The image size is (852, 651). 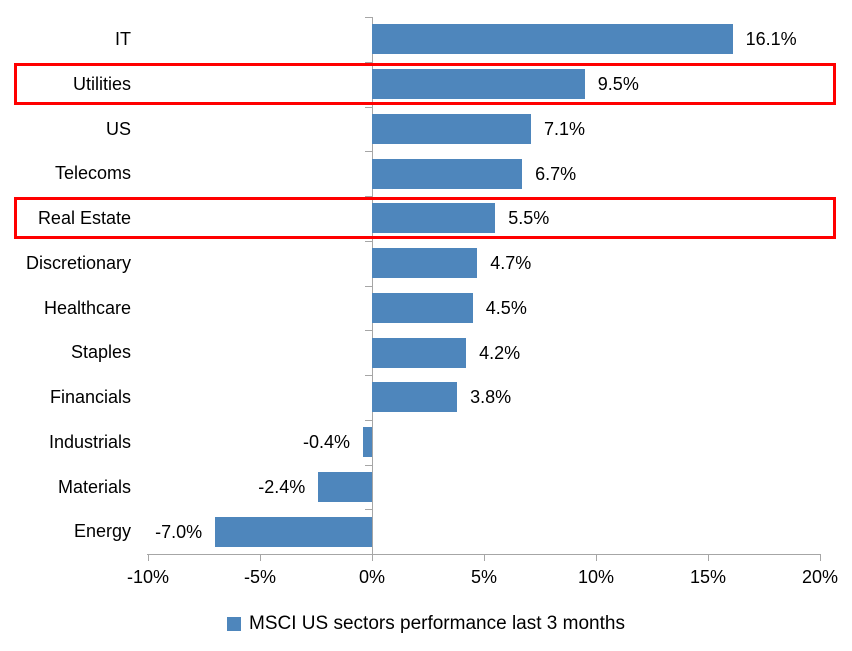 I want to click on value-label: 7.1%, so click(x=565, y=128).